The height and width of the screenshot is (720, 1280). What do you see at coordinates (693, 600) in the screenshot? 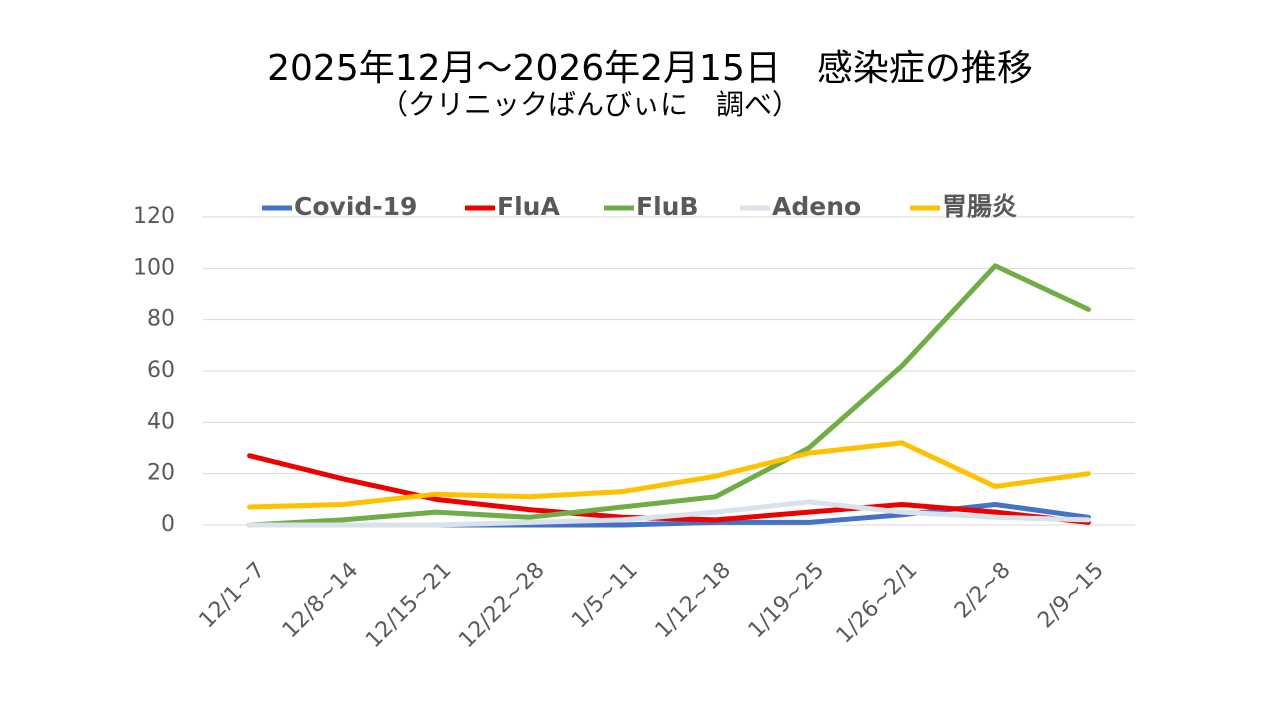
I see `x-tick-label: 1/12~18` at bounding box center [693, 600].